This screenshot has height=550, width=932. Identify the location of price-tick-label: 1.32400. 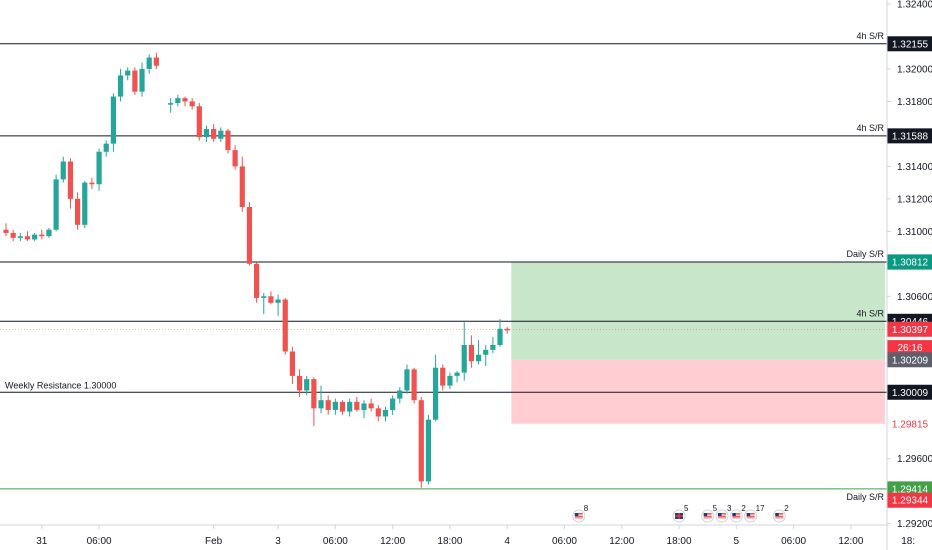
(914, 5).